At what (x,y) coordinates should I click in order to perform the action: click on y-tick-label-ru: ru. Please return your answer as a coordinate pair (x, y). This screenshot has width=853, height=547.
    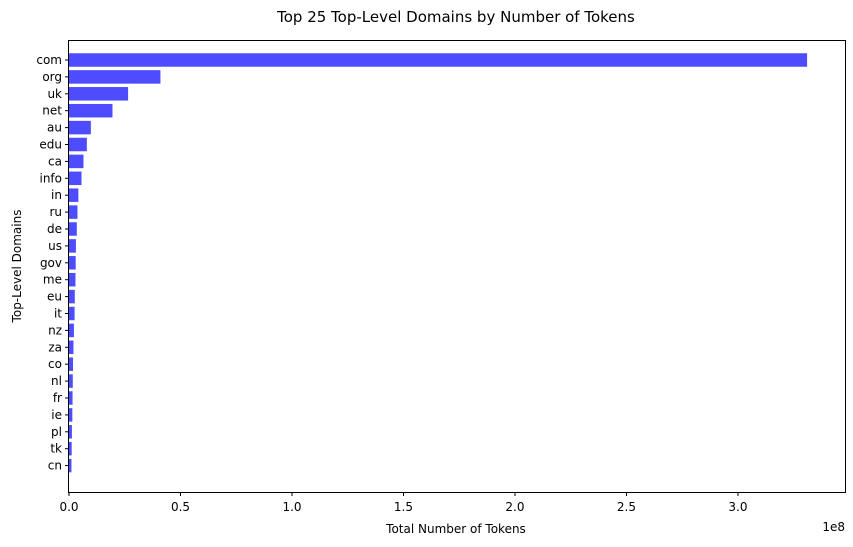
    Looking at the image, I should click on (55, 212).